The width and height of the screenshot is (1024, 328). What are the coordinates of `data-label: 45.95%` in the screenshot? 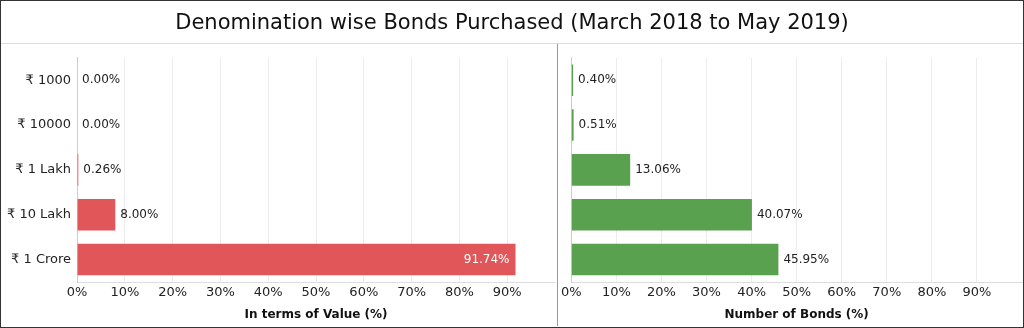 It's located at (806, 258).